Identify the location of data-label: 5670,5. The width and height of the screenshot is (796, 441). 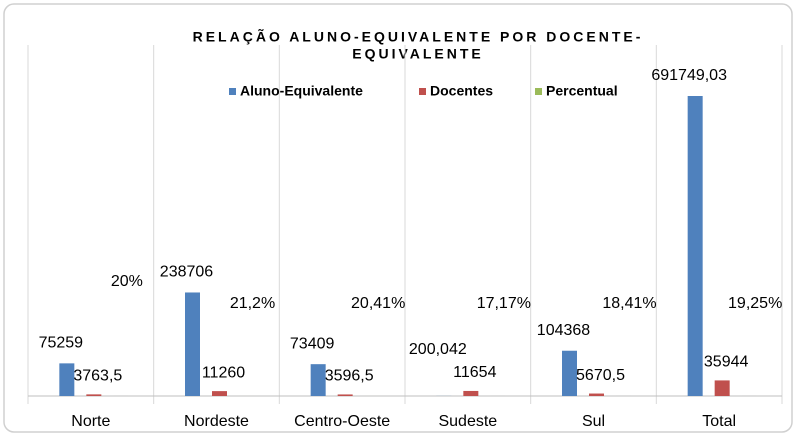
(600, 375).